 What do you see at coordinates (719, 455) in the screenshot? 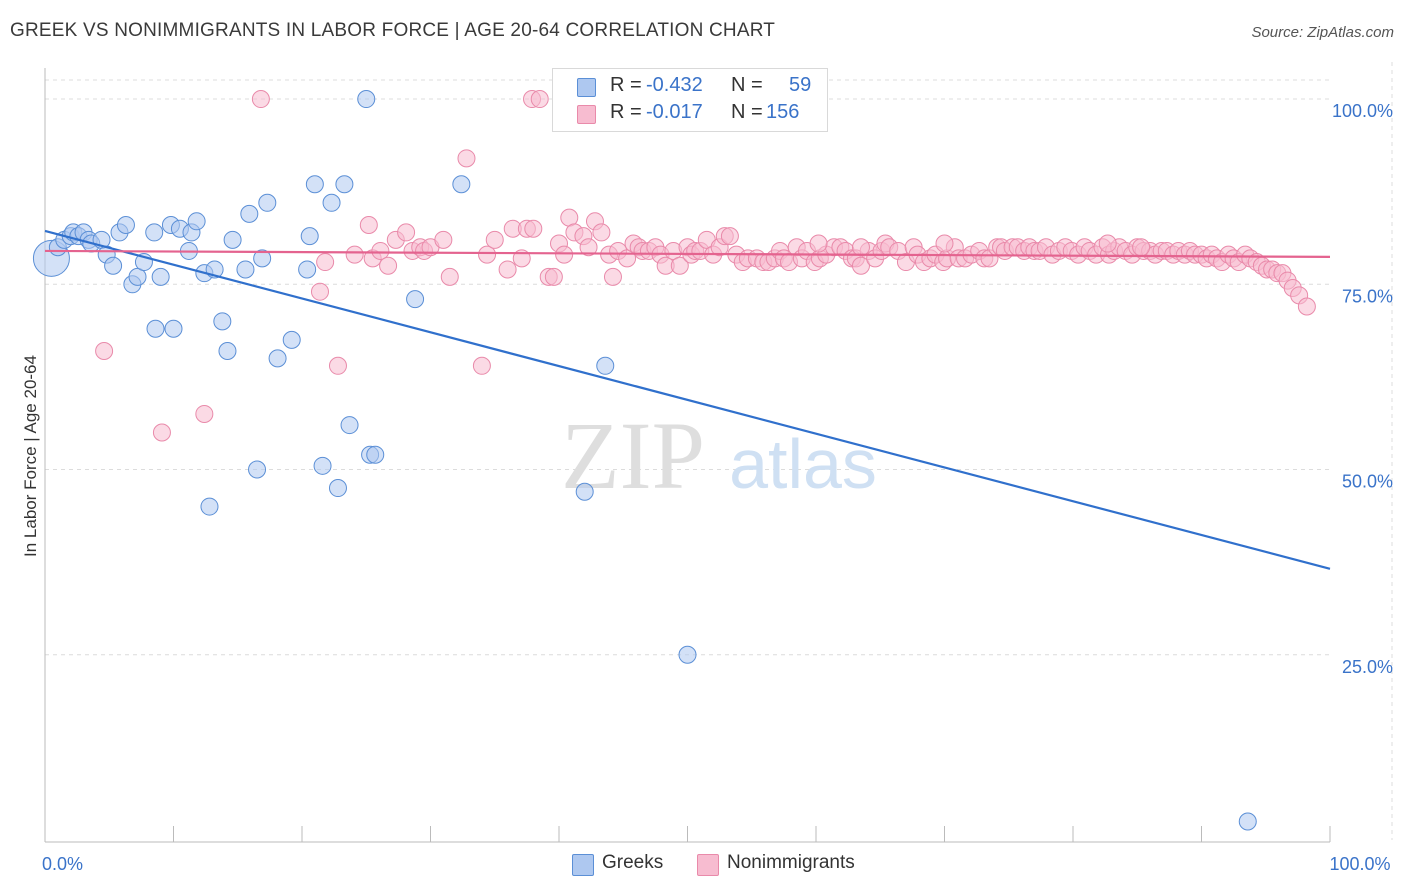
I see `watermark: ZIP atlas` at bounding box center [719, 455].